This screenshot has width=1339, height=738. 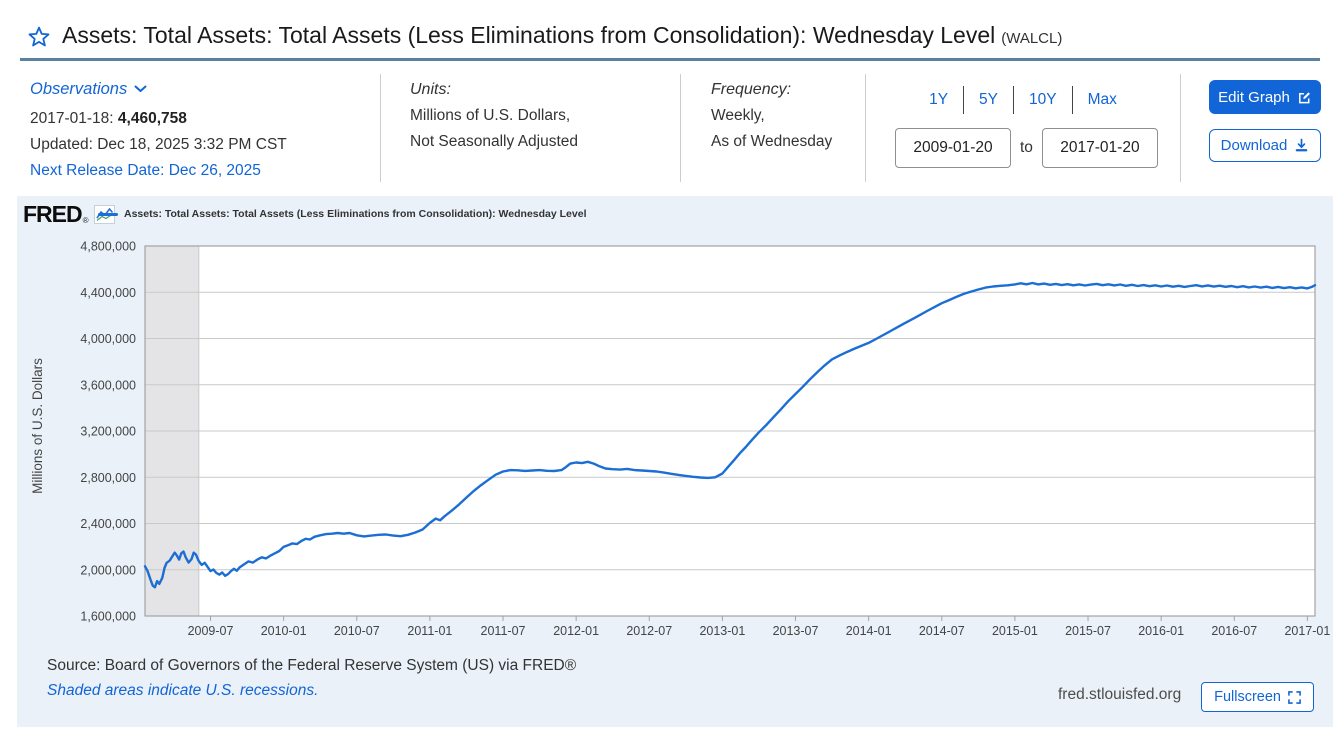 What do you see at coordinates (1099, 148) in the screenshot?
I see `end-date-input: 2017-01-20` at bounding box center [1099, 148].